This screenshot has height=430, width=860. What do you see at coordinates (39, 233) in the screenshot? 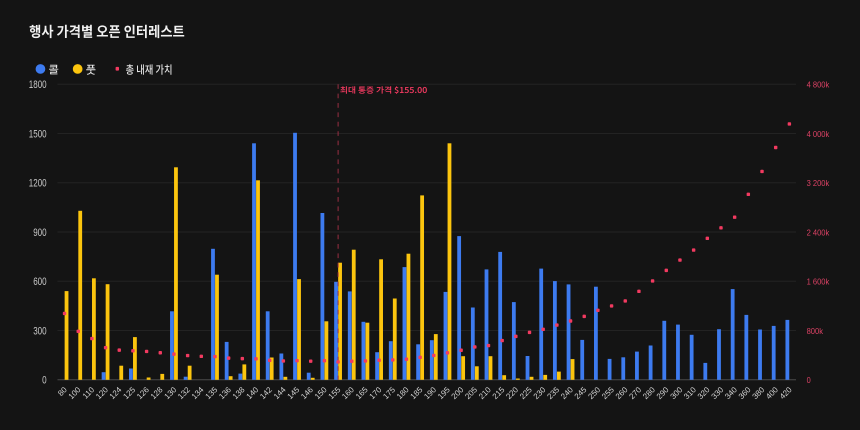
I see `svg-text: 900` at bounding box center [39, 233].